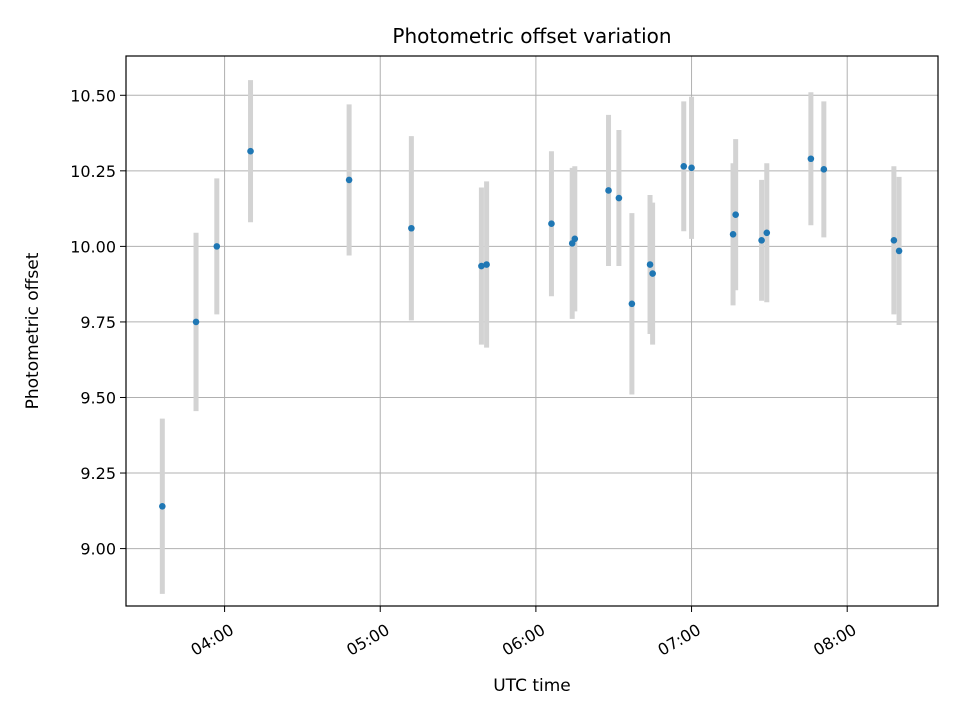  I want to click on x-axis-ticks: 04:00 05:00 06:00 07:00 08:00, so click(524, 633).